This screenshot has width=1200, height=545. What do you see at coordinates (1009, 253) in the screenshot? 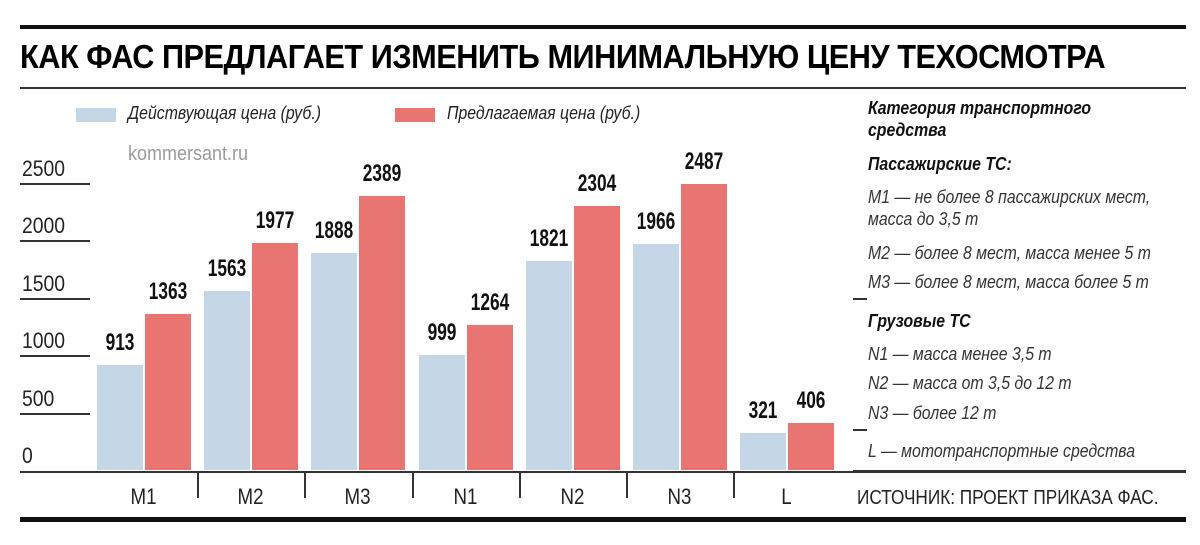
I see `key-m2: M2 — более 8 мест, масса менее 5 т` at bounding box center [1009, 253].